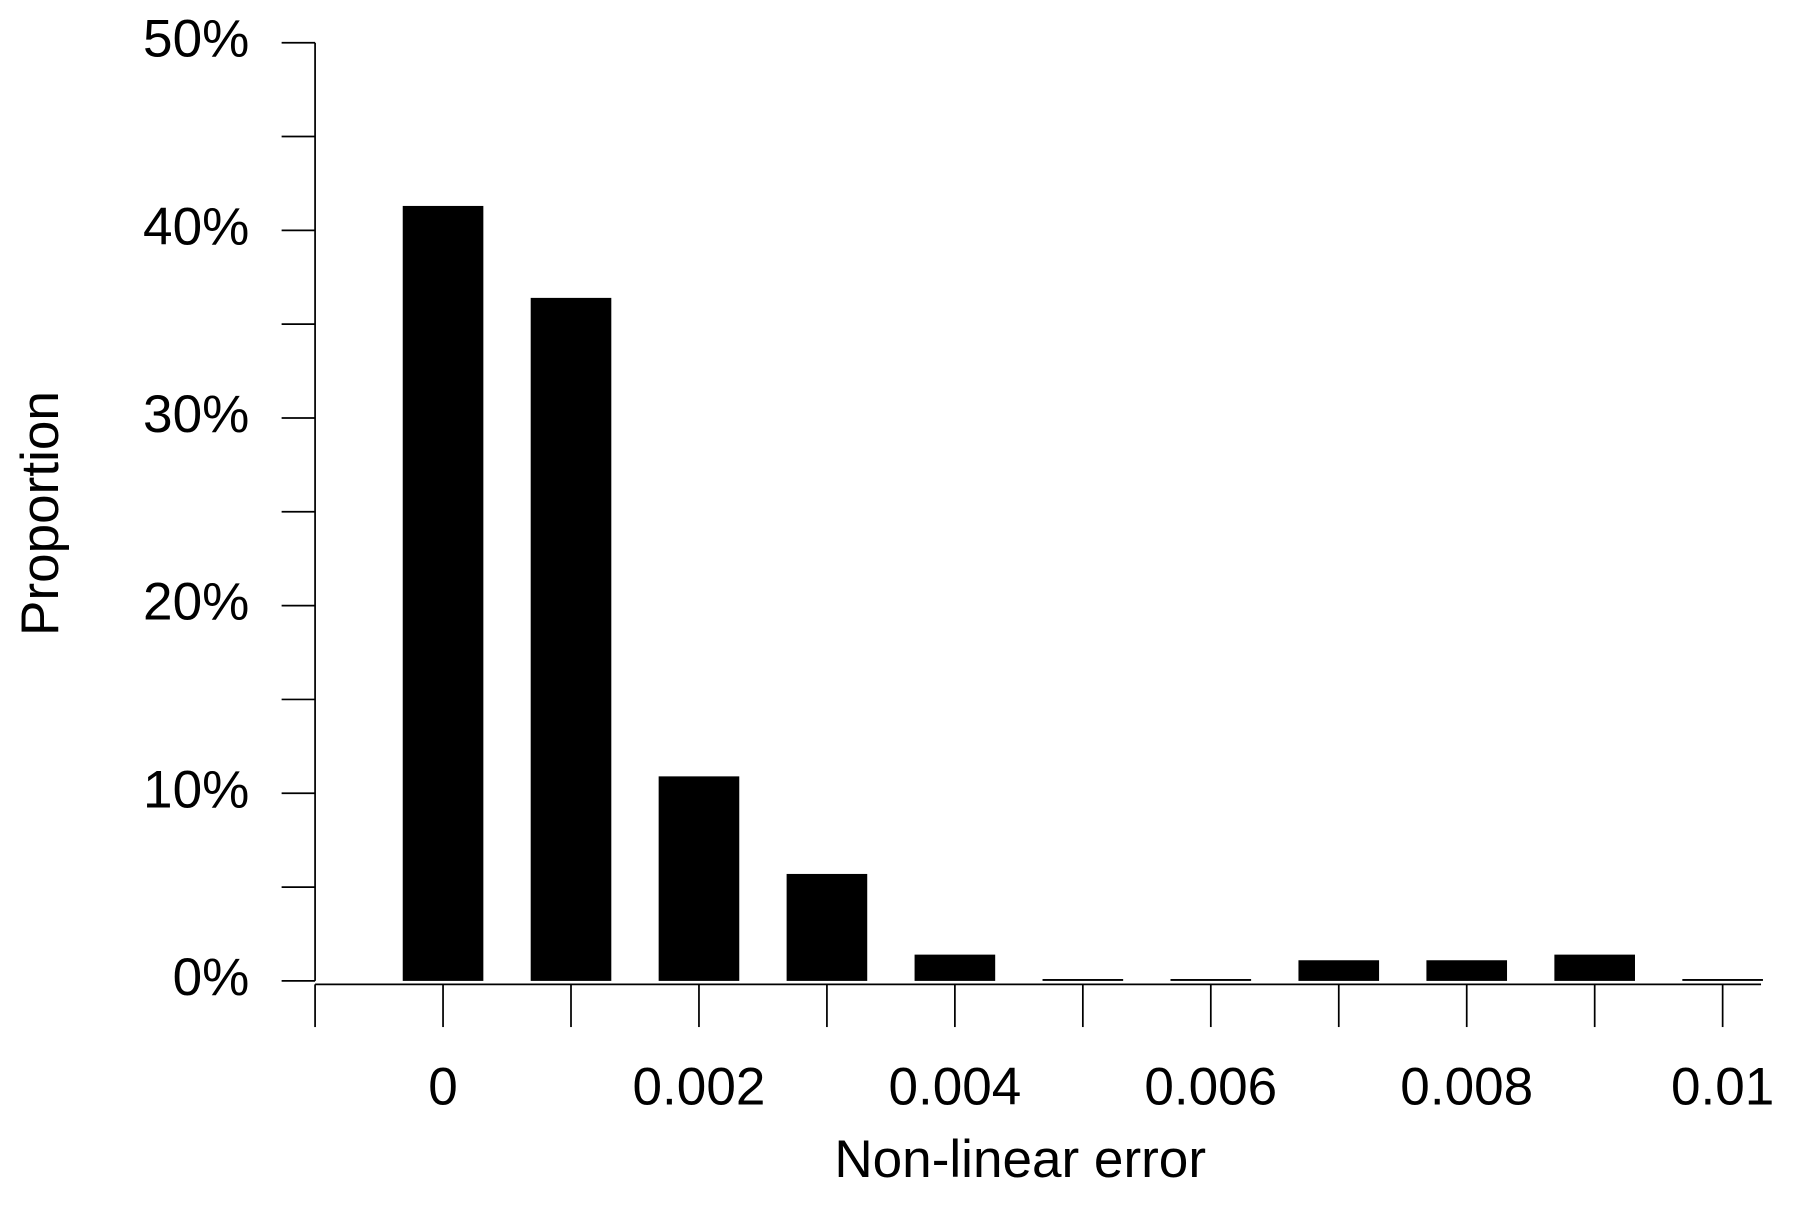 The width and height of the screenshot is (1798, 1214). Describe the element at coordinates (196, 602) in the screenshot. I see `y-tick-label: 20%` at that location.